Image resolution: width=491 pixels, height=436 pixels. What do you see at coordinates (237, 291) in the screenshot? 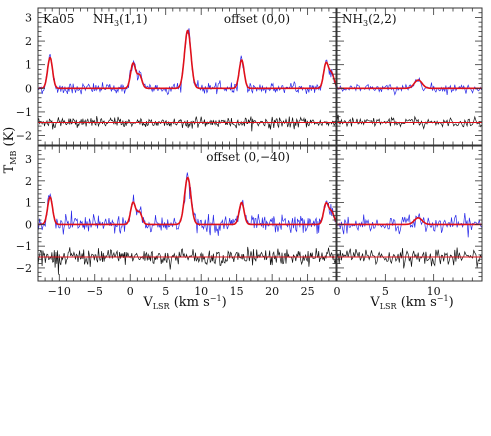
I see `x-tick-label: 15` at bounding box center [237, 291].